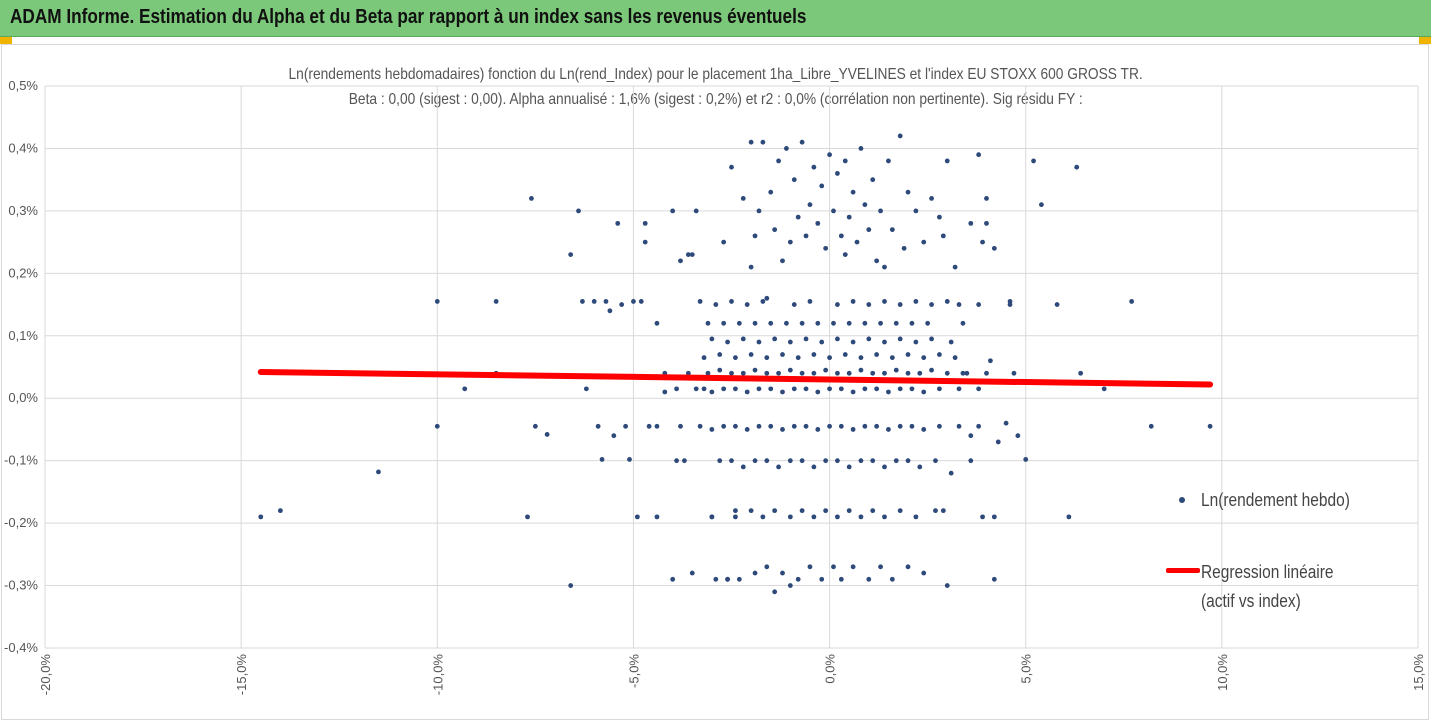  Describe the element at coordinates (1425, 40) in the screenshot. I see `corner-marker-right` at that location.